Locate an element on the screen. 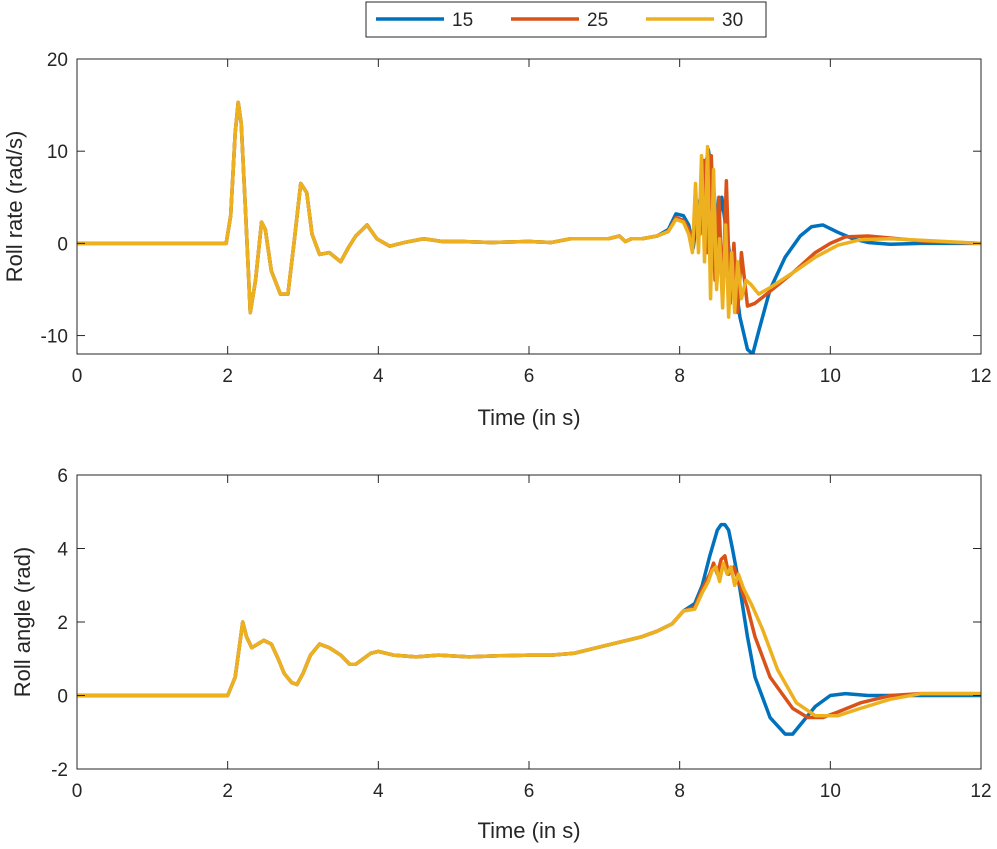 Image resolution: width=997 pixels, height=849 pixels. y-axis-label: Roll angle (rad) is located at coordinates (22, 622).